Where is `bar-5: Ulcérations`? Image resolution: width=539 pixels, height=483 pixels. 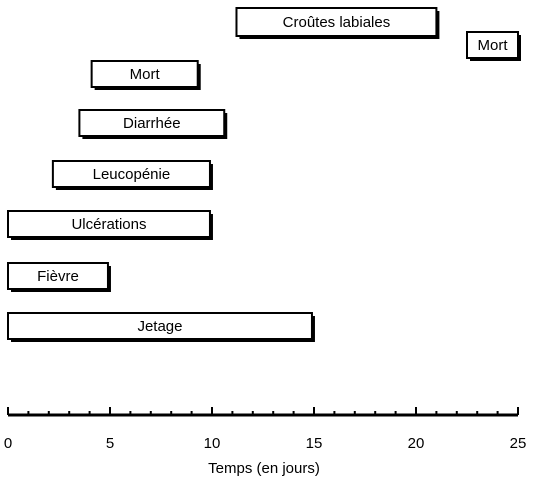
bar-5: Ulcérations is located at coordinates (110, 225).